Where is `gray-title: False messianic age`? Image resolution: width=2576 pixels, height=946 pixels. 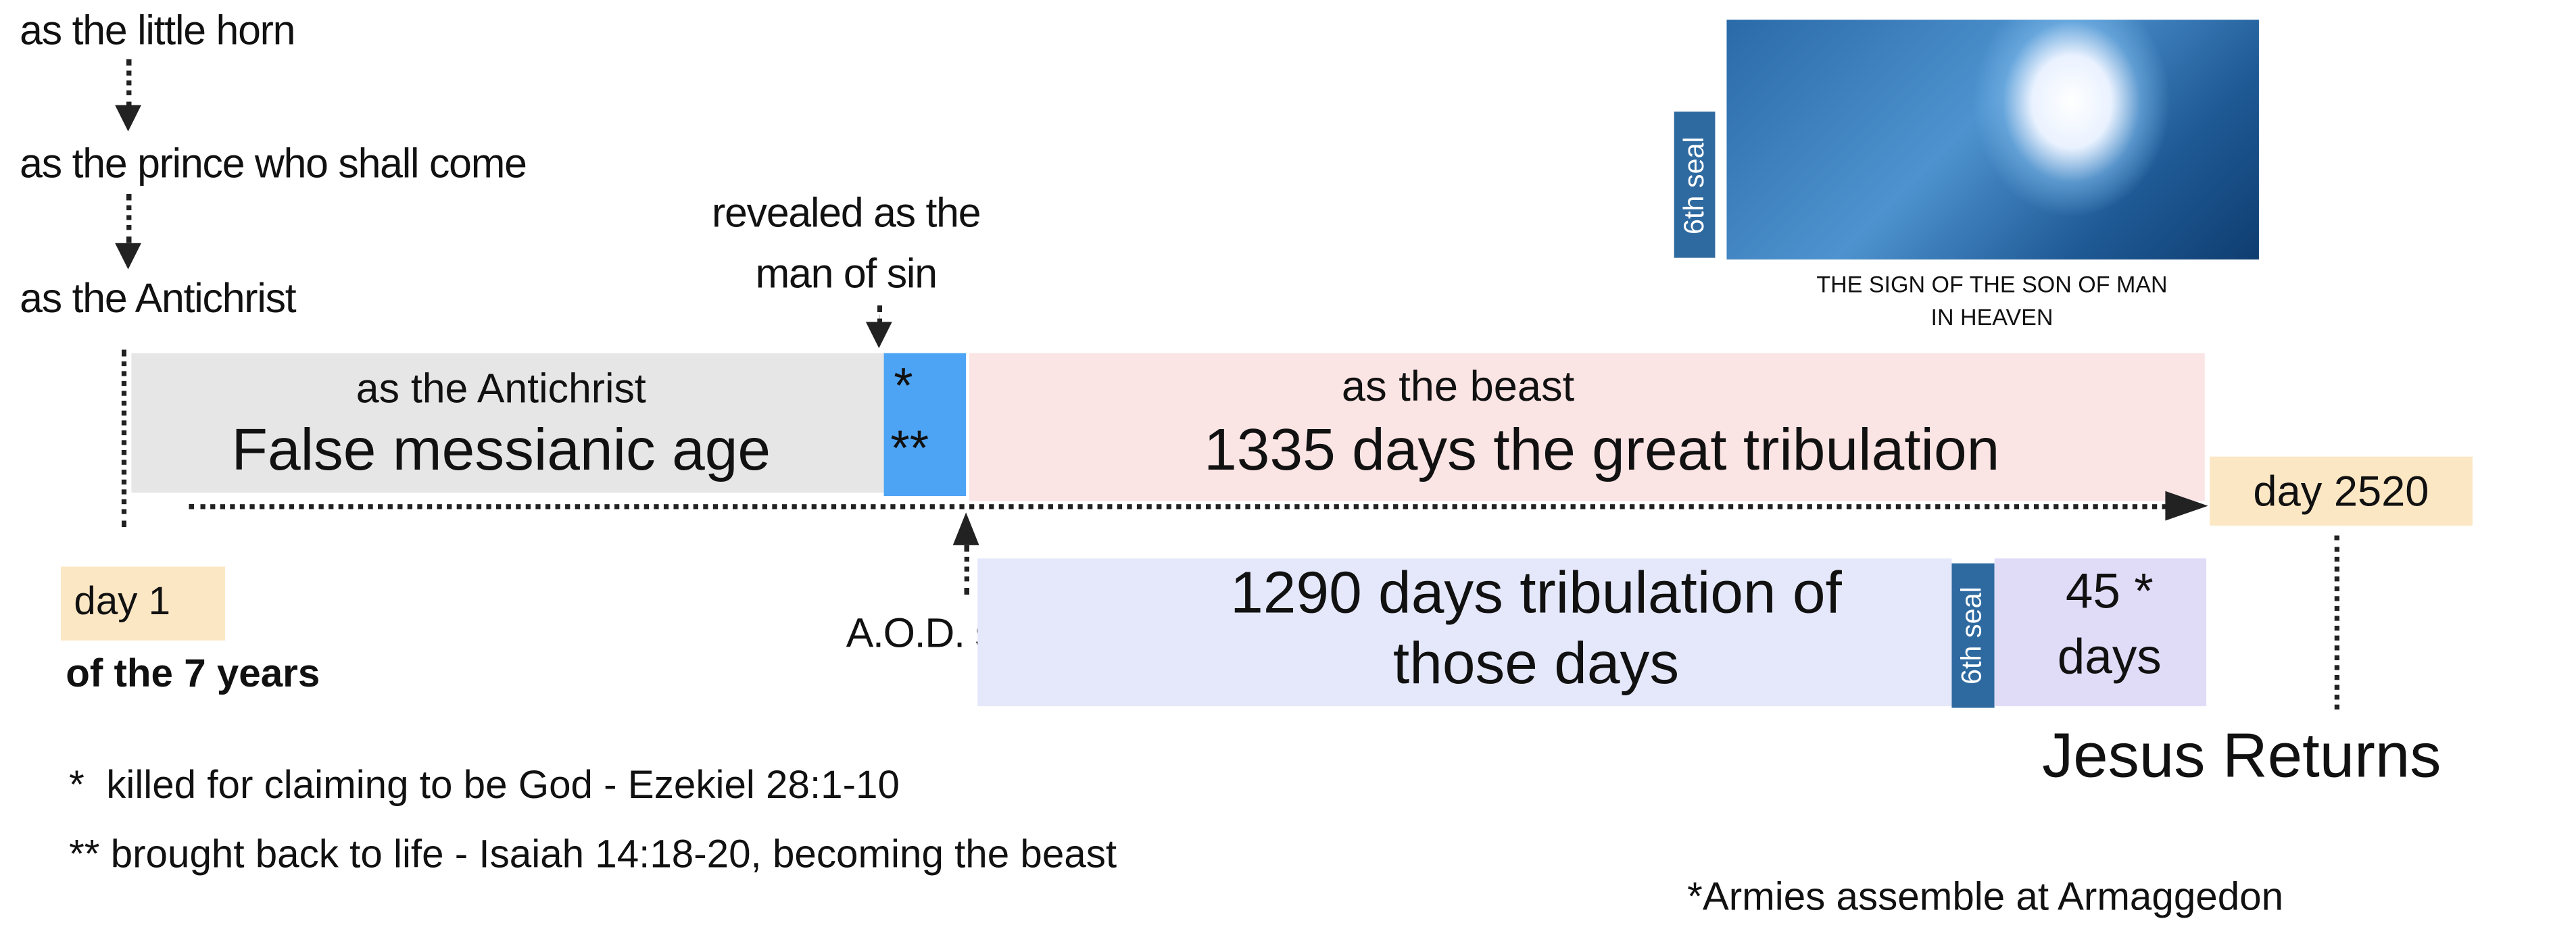 gray-title: False messianic age is located at coordinates (501, 449).